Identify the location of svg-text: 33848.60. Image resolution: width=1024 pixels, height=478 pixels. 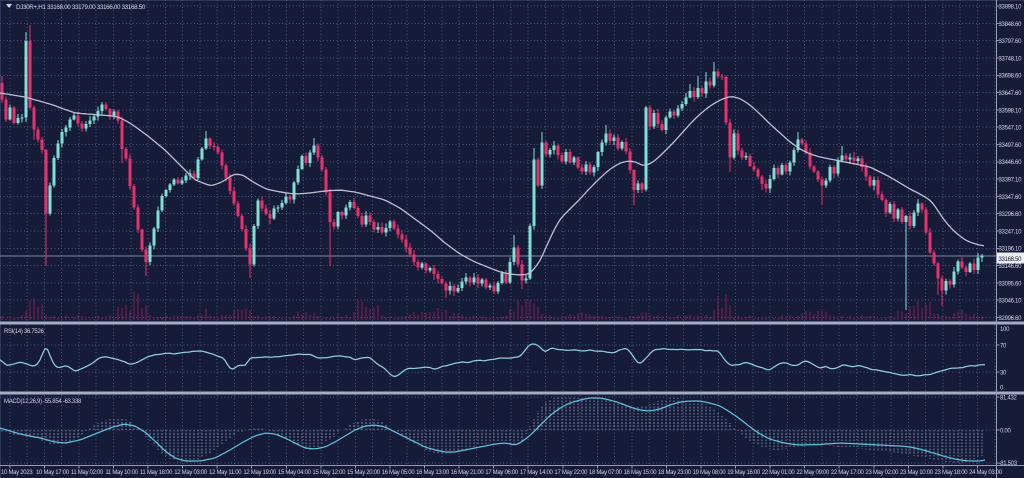
(1011, 25).